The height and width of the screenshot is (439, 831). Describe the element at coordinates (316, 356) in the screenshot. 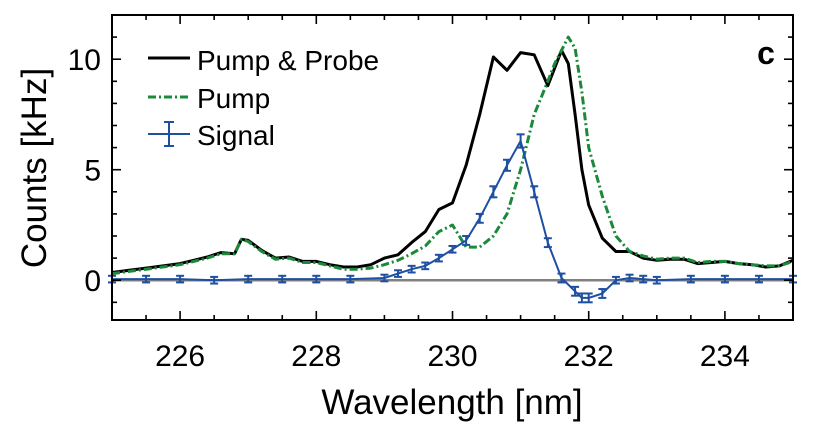

I see `x-tick-label: 228` at that location.